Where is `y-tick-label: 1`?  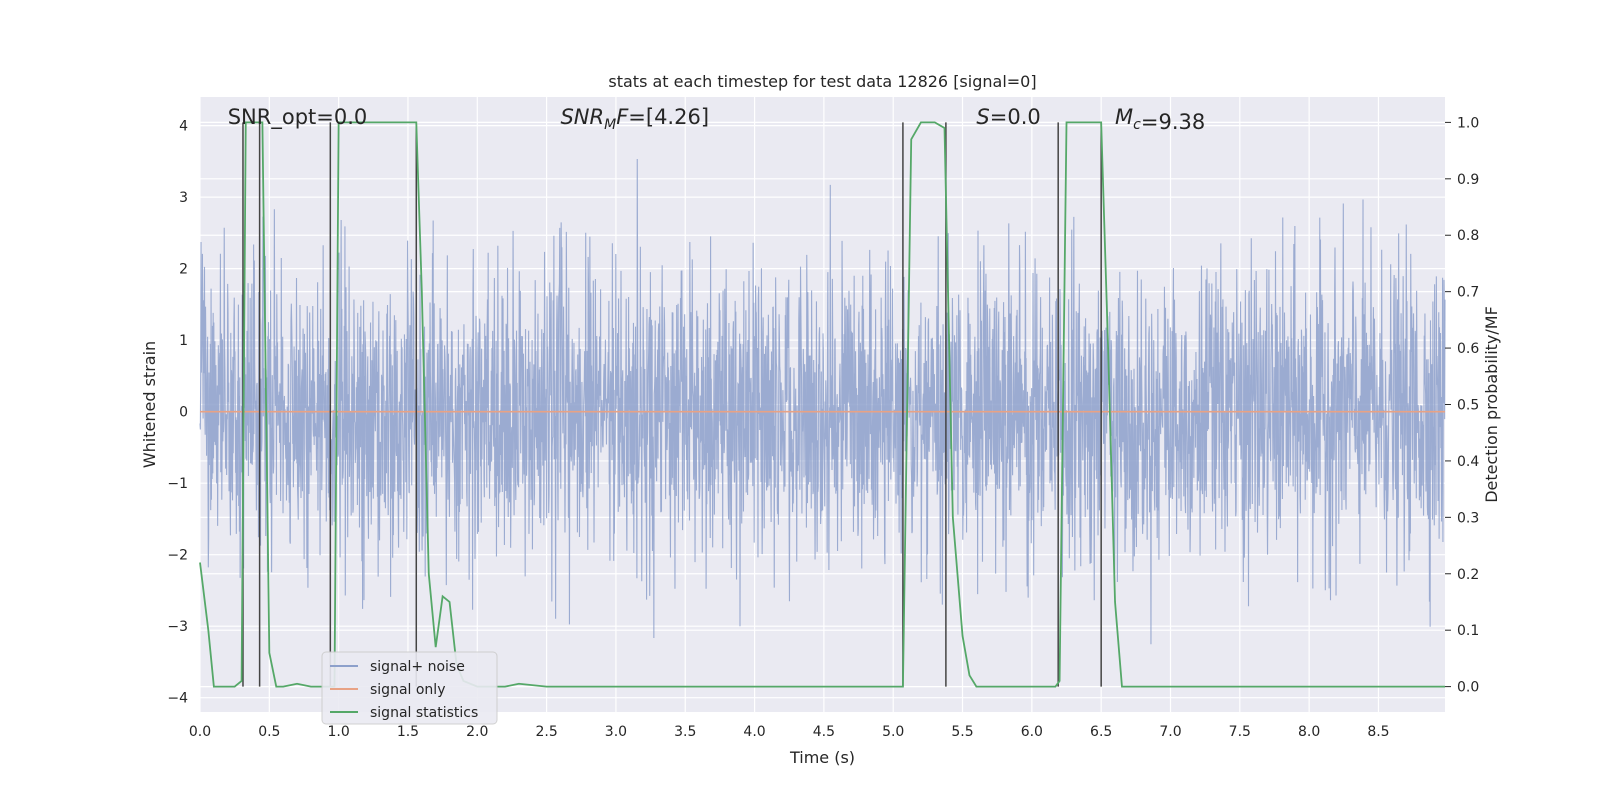 y-tick-label: 1 is located at coordinates (183, 341).